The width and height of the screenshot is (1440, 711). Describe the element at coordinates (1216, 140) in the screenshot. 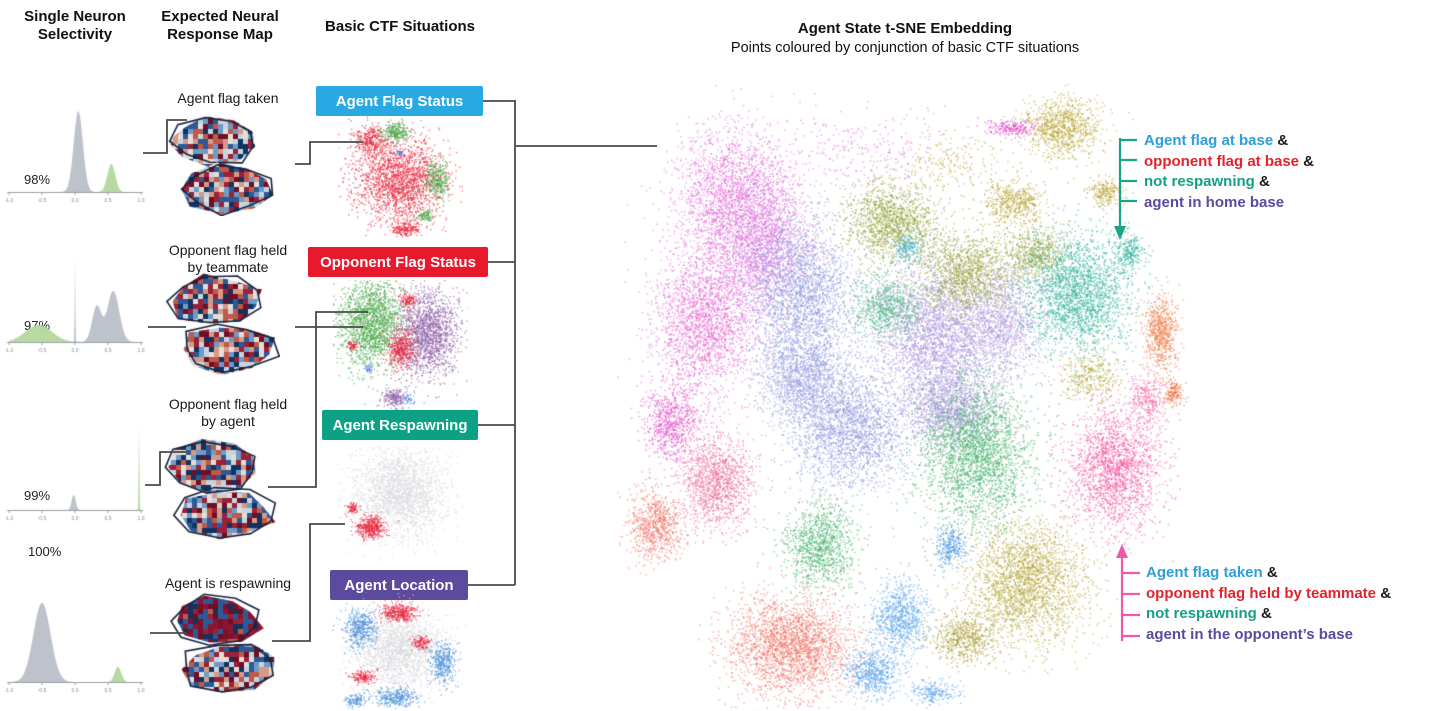

I see `annotation-top-line-1: Agent flag at base &` at that location.